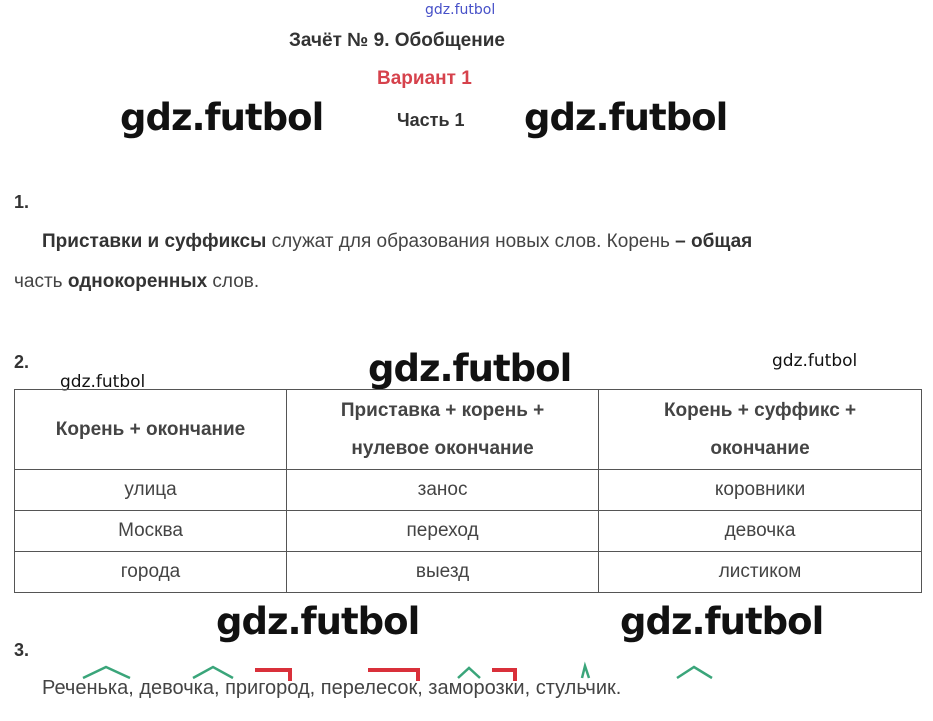 The width and height of the screenshot is (933, 721). I want to click on bold-text: Приставки и суффиксы, so click(154, 241).